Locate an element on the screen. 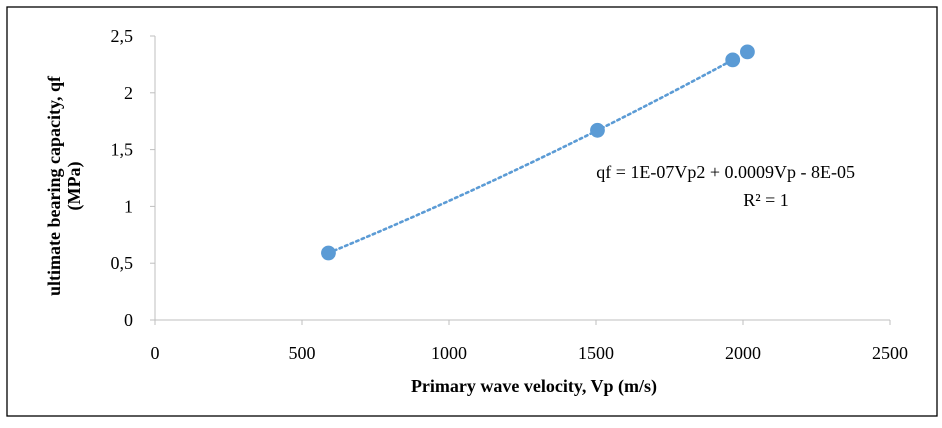  y-tick-label: 0 is located at coordinates (128, 320).